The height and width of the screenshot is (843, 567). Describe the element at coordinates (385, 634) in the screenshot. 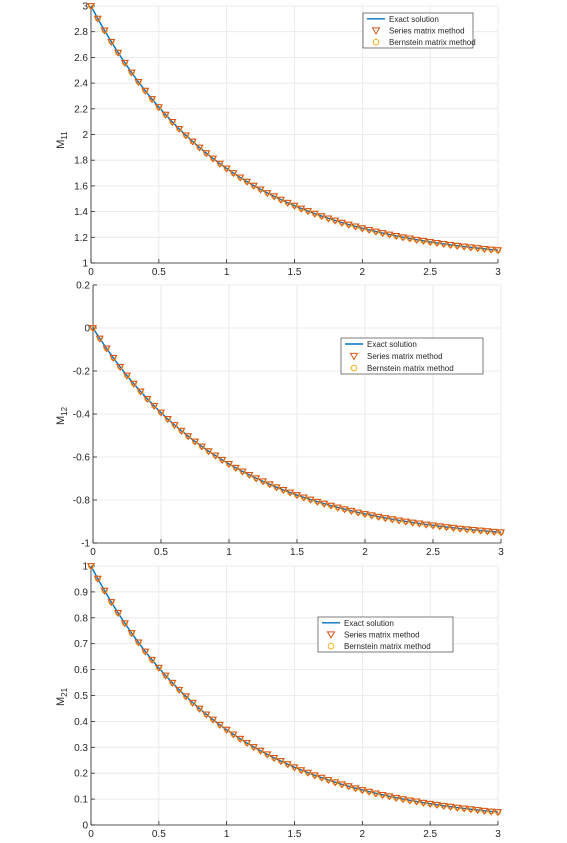

I see `legend-box` at that location.